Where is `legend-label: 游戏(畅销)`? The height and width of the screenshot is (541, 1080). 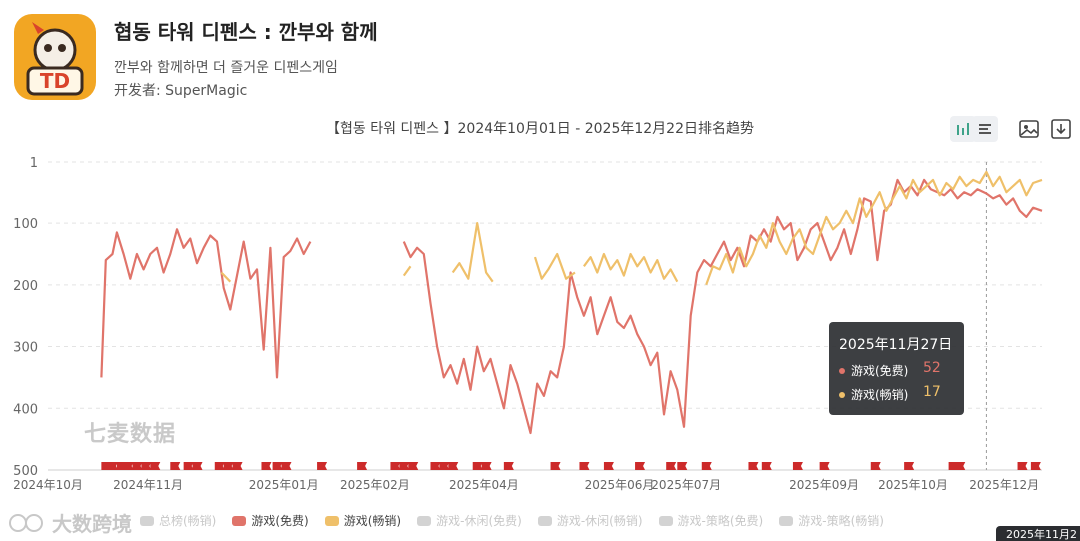
legend-label: 游戏(畅销) is located at coordinates (372, 521).